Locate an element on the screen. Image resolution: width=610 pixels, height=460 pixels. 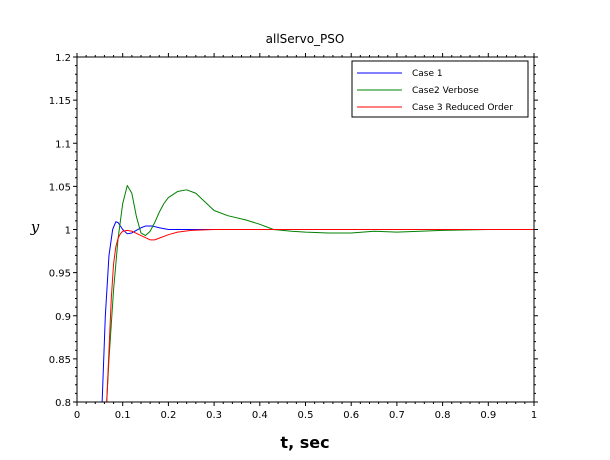
x-tick-label: 0.6 is located at coordinates (351, 415).